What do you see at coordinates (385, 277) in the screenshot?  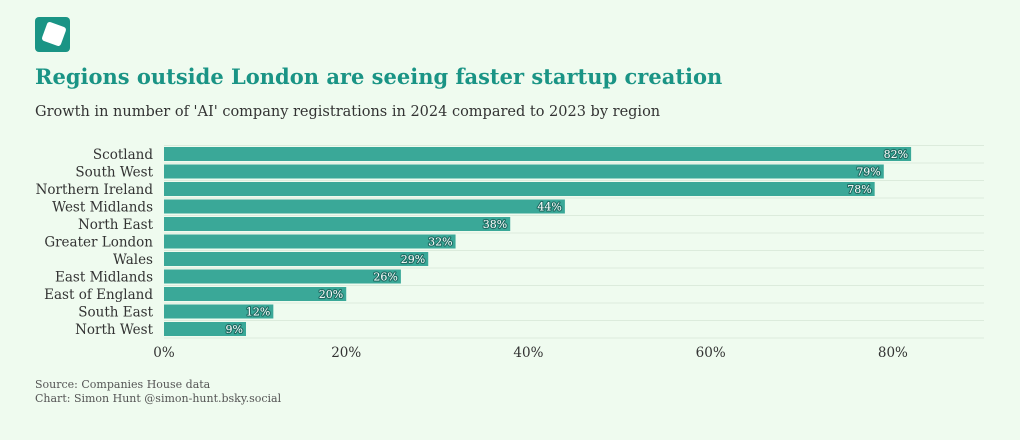 I see `data-label: 26%` at bounding box center [385, 277].